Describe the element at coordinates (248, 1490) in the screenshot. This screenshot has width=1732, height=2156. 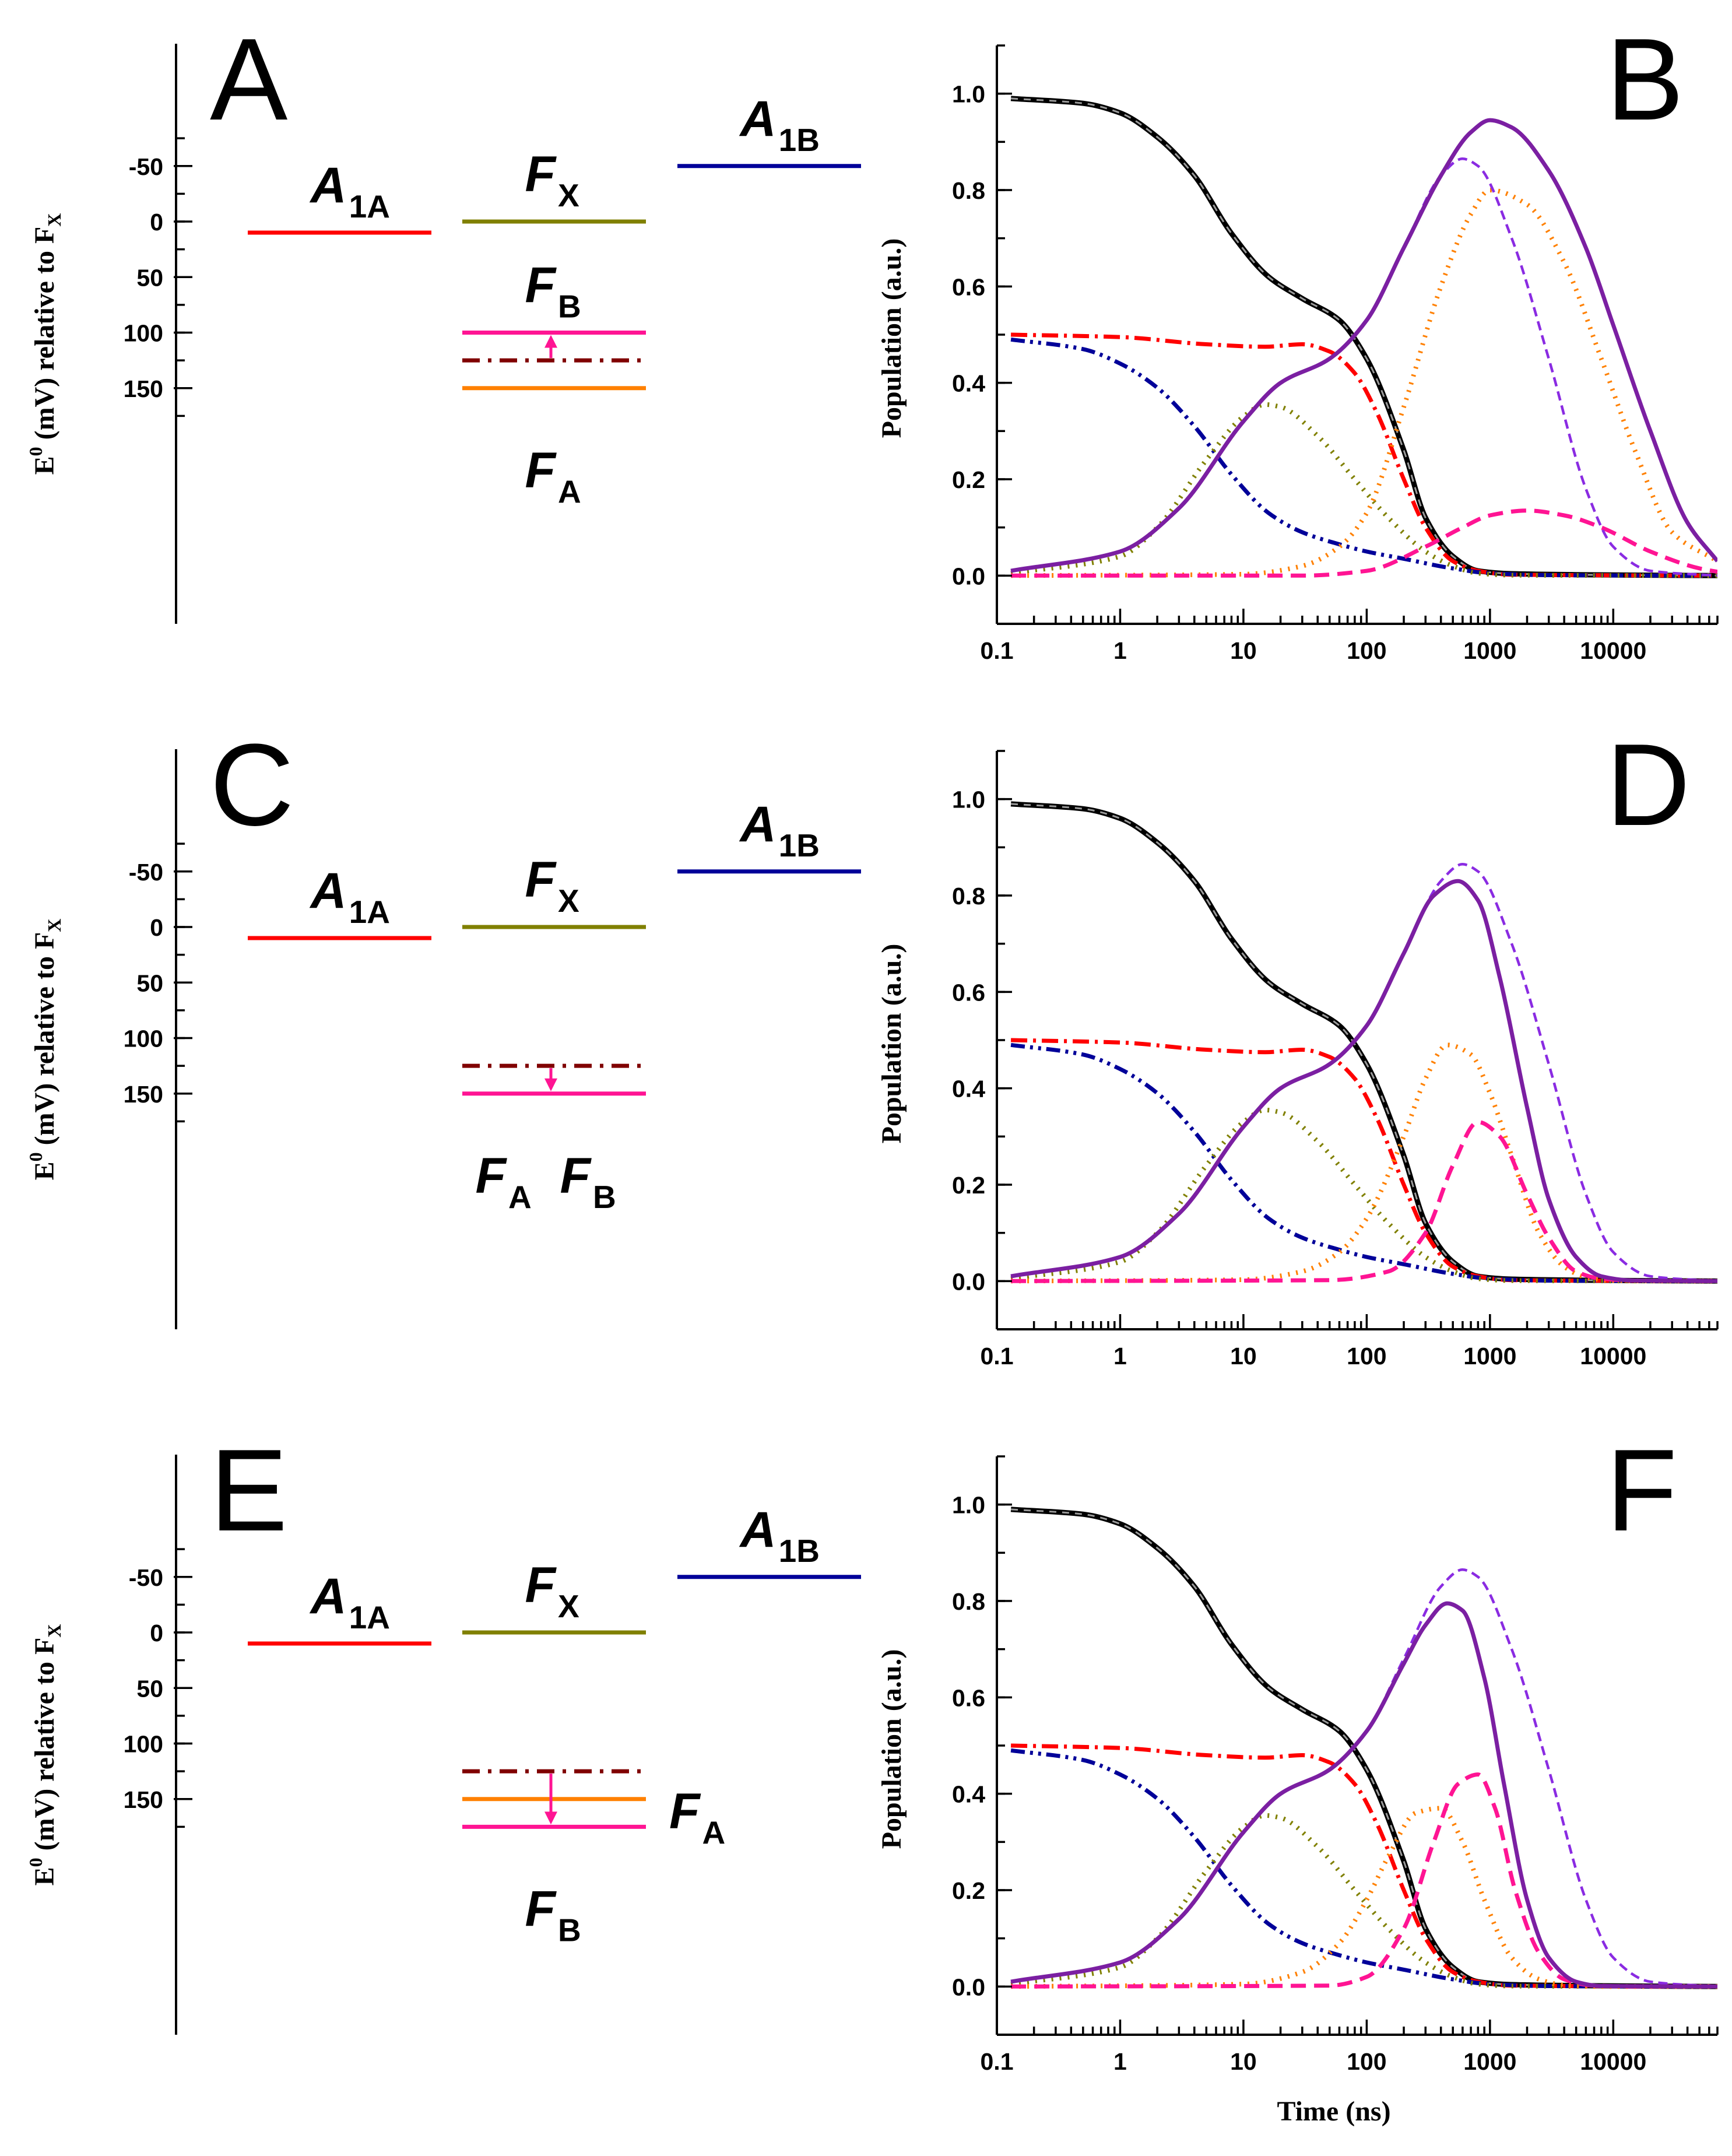
I see `panel-letter: E` at that location.